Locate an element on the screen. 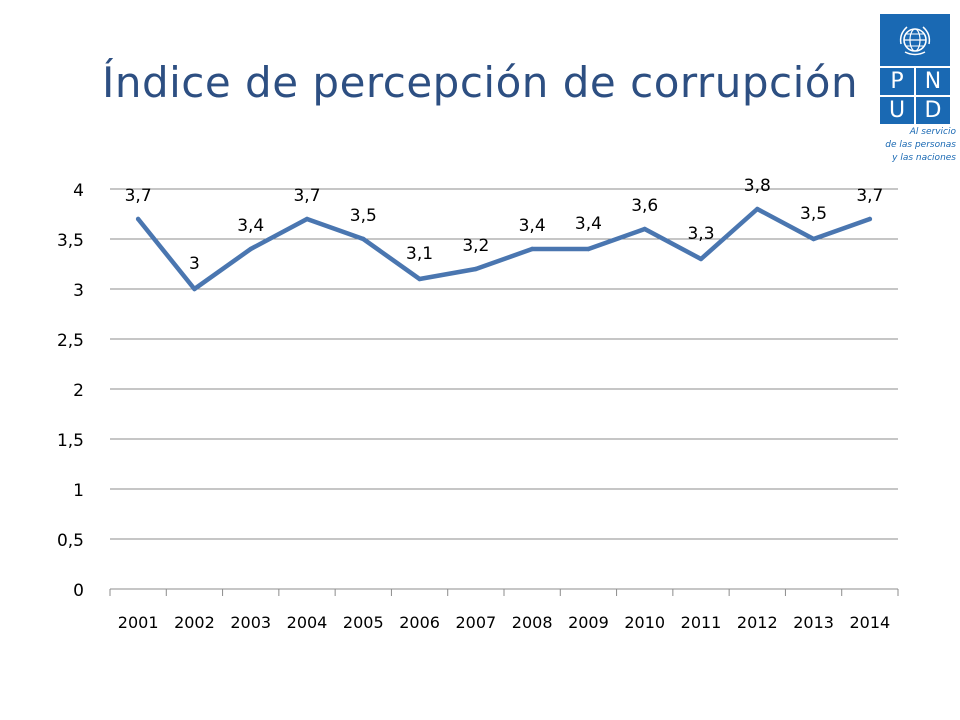 The width and height of the screenshot is (960, 720). y-tick-label: 1,5 is located at coordinates (70, 441).